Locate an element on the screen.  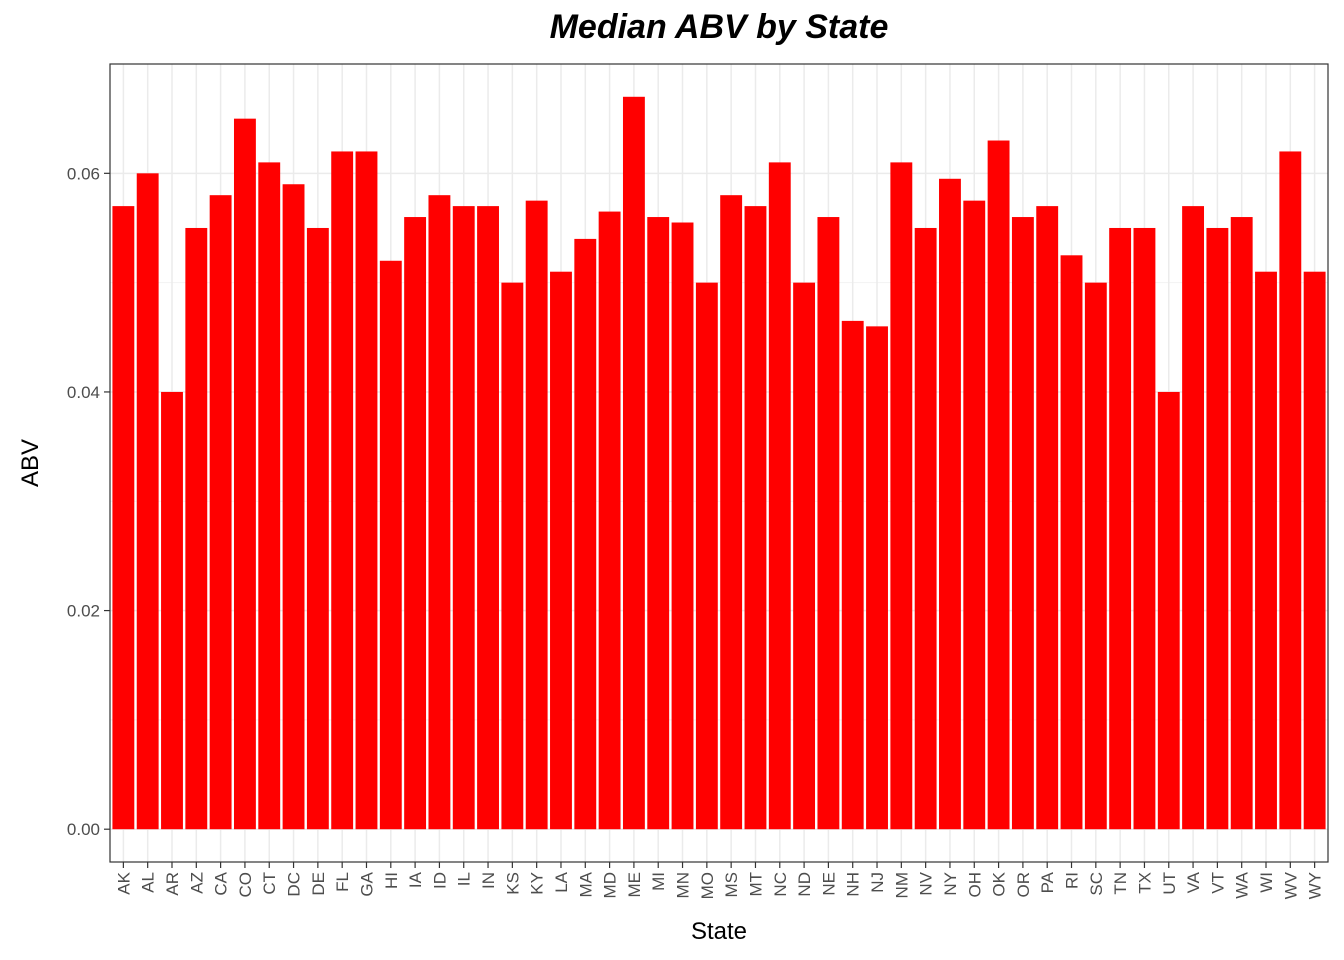
x-tick-label: NV is located at coordinates (926, 883).